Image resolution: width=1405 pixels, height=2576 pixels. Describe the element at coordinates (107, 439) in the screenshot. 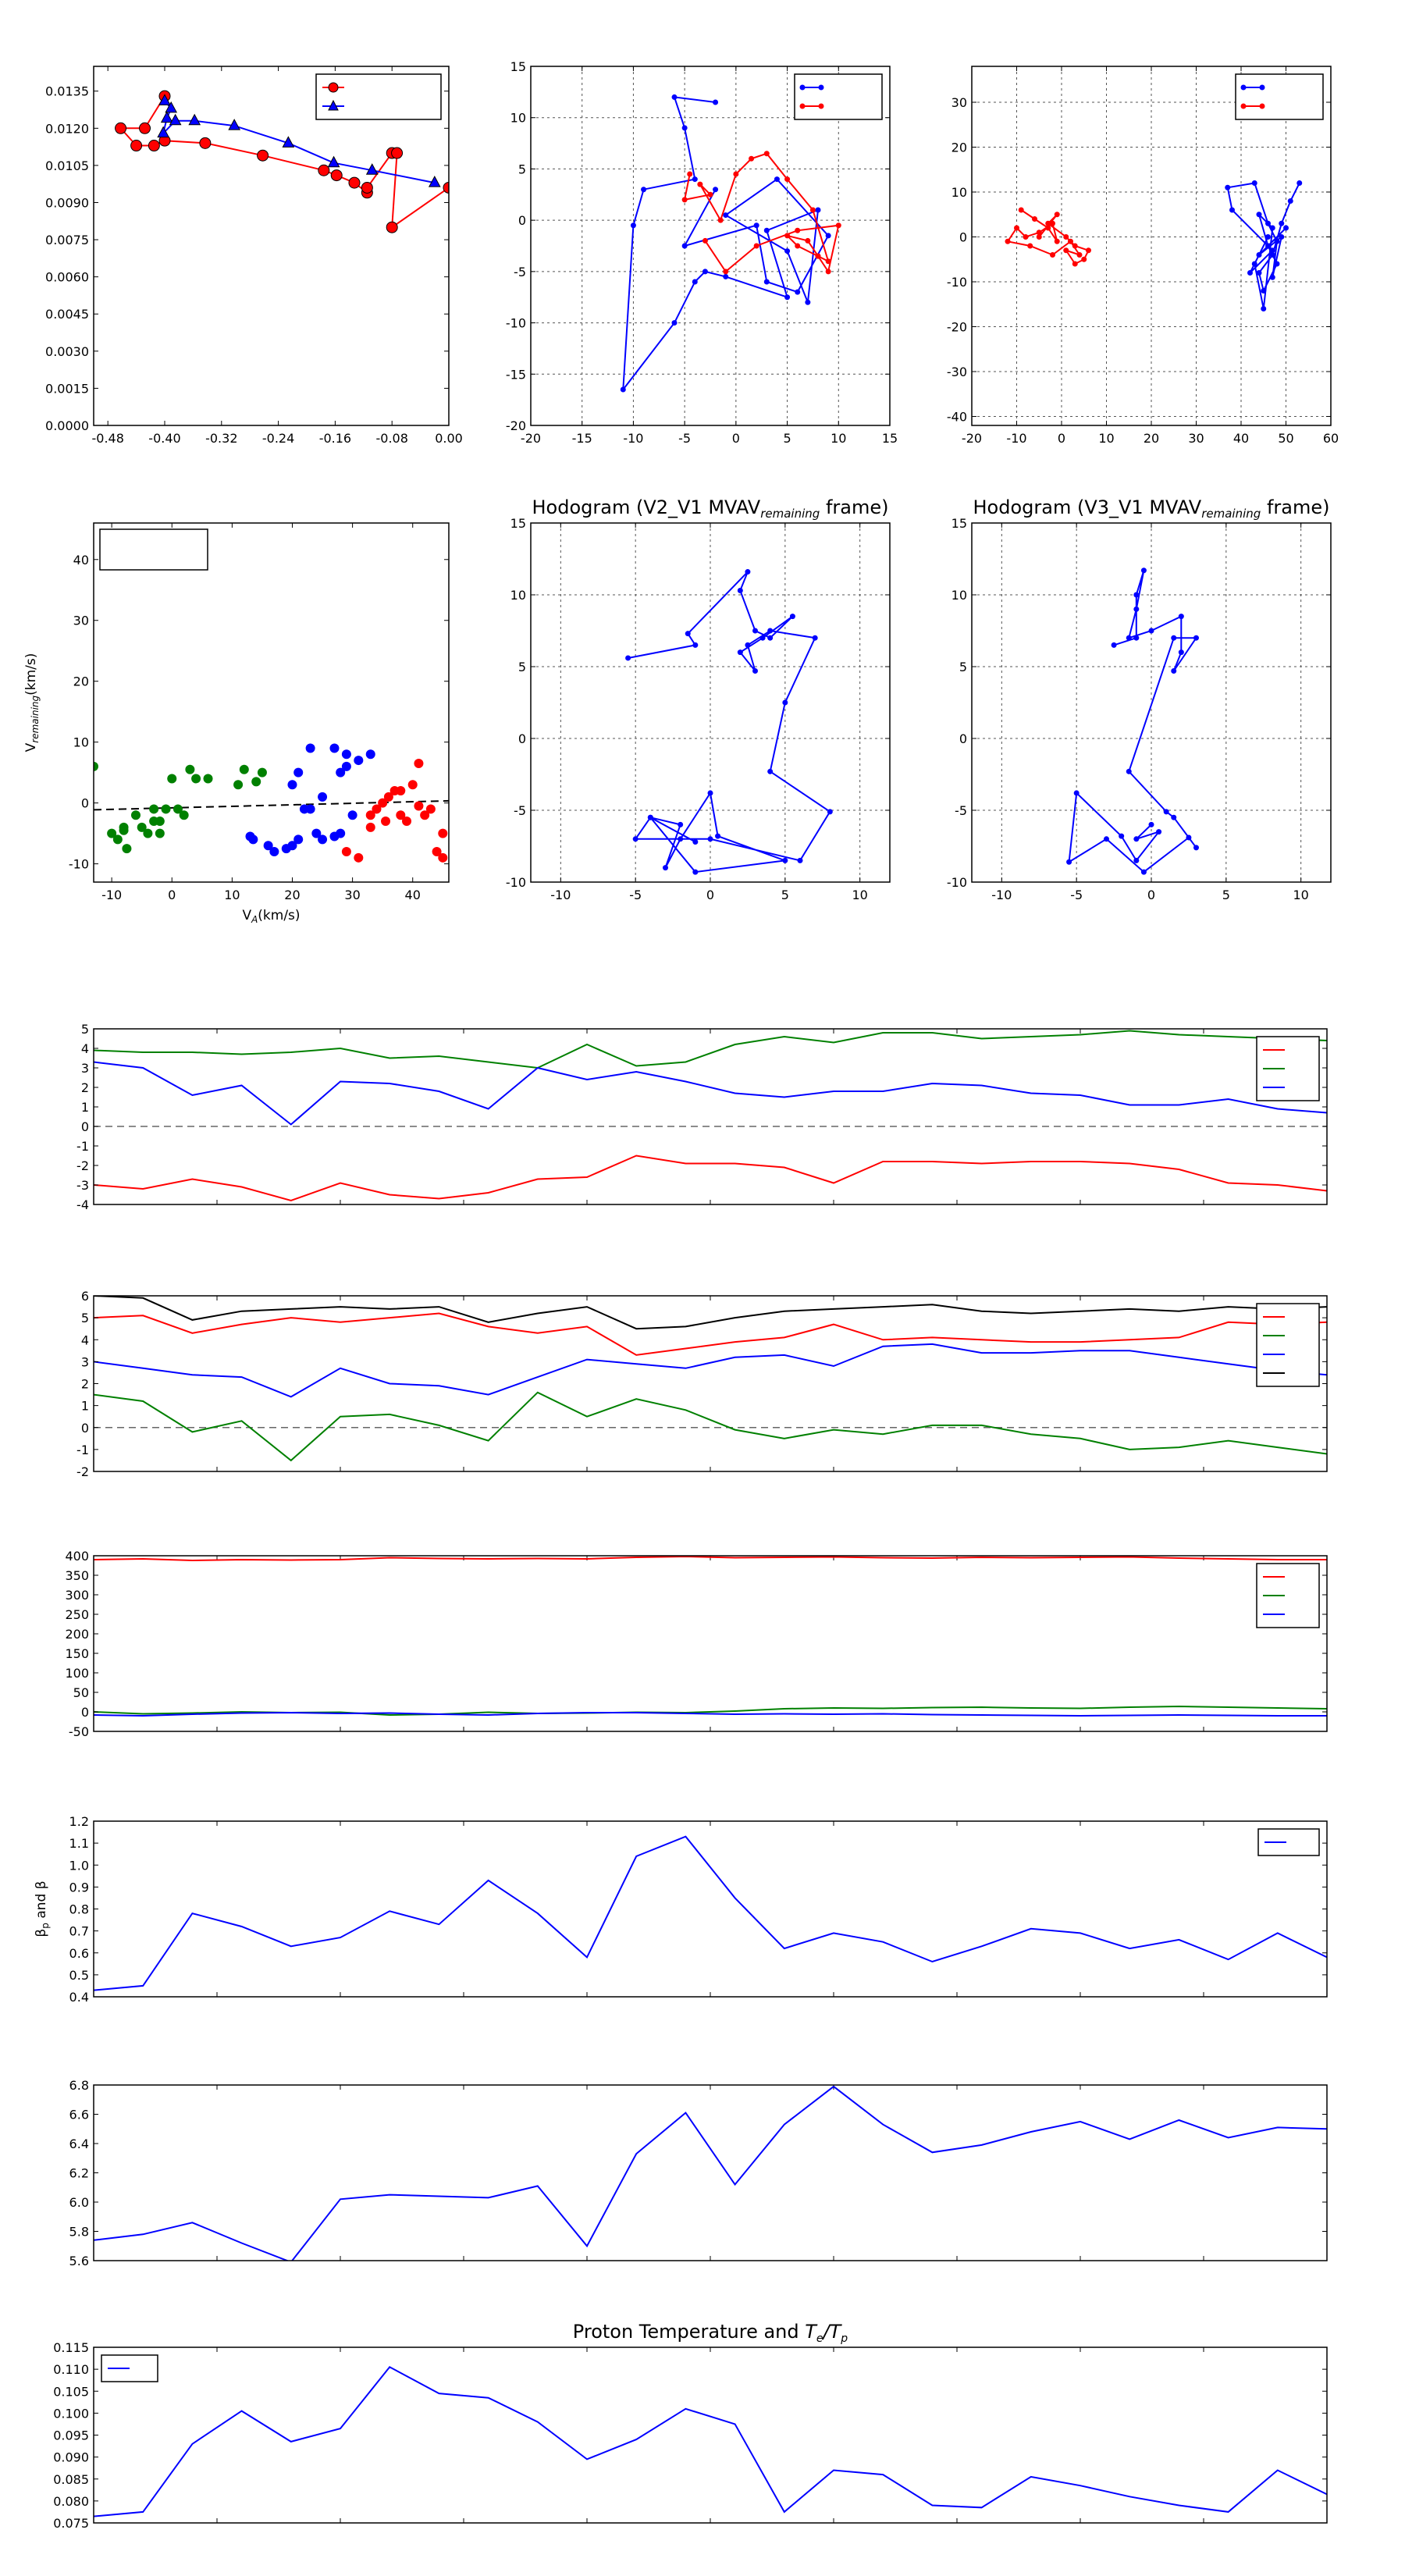

I see `x-tick-label: -0.48` at that location.